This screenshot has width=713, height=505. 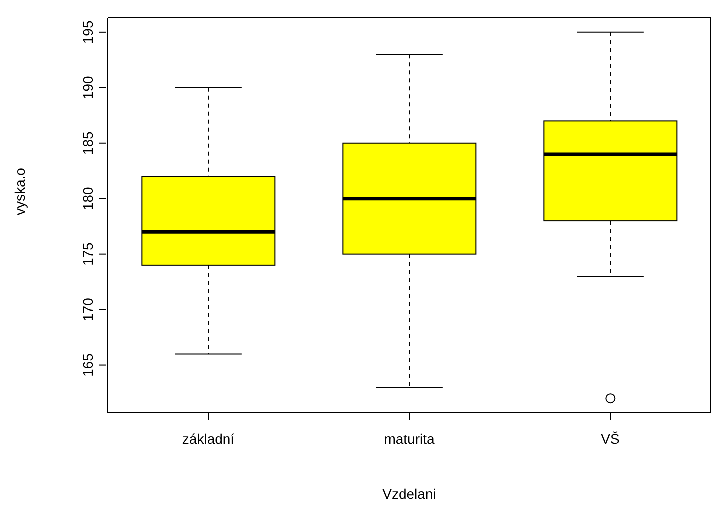 I want to click on y-axis-title: vyska.o, so click(x=20, y=192).